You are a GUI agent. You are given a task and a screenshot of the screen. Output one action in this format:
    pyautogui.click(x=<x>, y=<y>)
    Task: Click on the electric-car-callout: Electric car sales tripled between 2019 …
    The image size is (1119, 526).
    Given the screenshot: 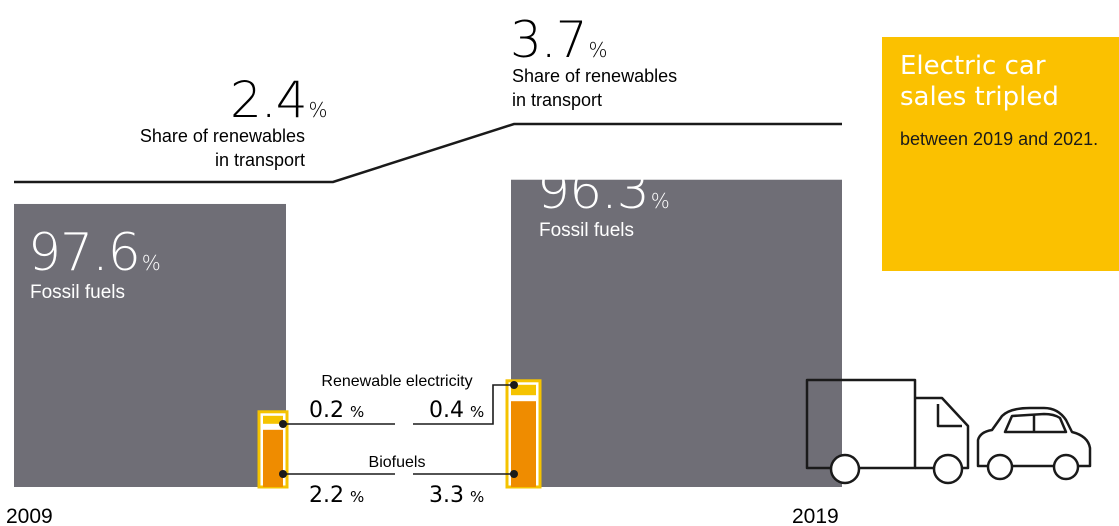 What is the action you would take?
    pyautogui.click(x=1000, y=154)
    